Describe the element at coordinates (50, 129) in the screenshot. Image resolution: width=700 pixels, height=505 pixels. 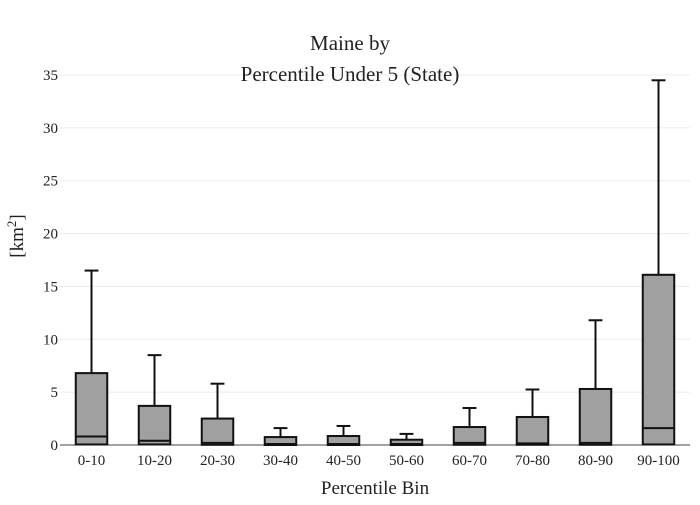
I see `y-tick-label: 30` at that location.